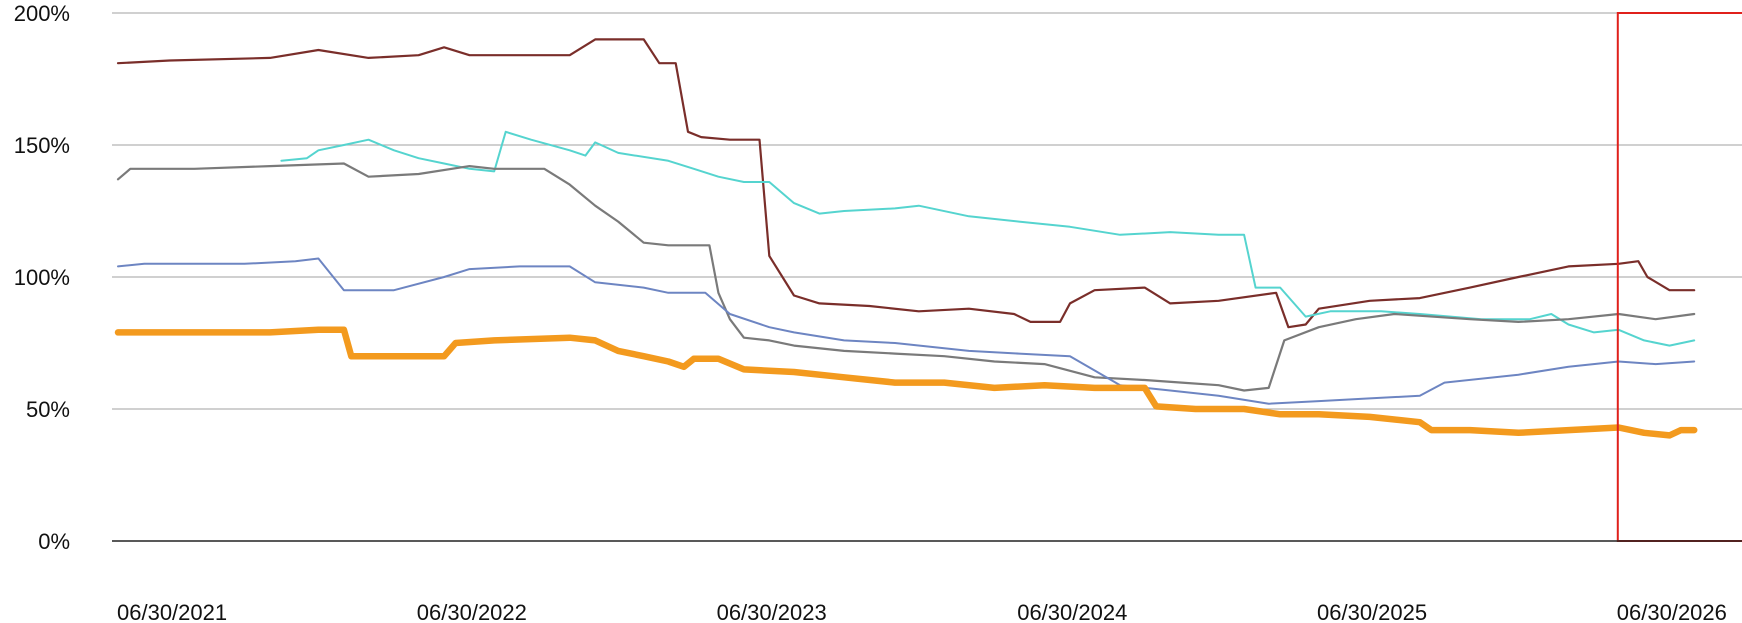 Image resolution: width=1742 pixels, height=623 pixels. I want to click on x-tick-label: 06/30/2023, so click(772, 611).